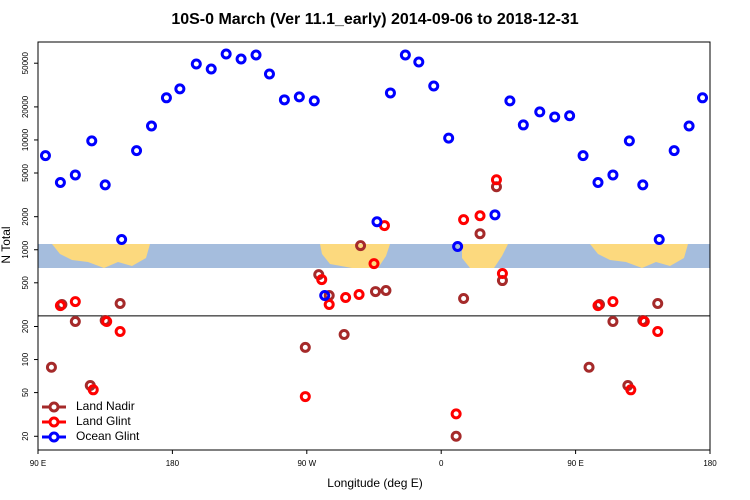 This screenshot has width=750, height=500. What do you see at coordinates (25, 63) in the screenshot?
I see `y-tick-label: 50000` at bounding box center [25, 63].